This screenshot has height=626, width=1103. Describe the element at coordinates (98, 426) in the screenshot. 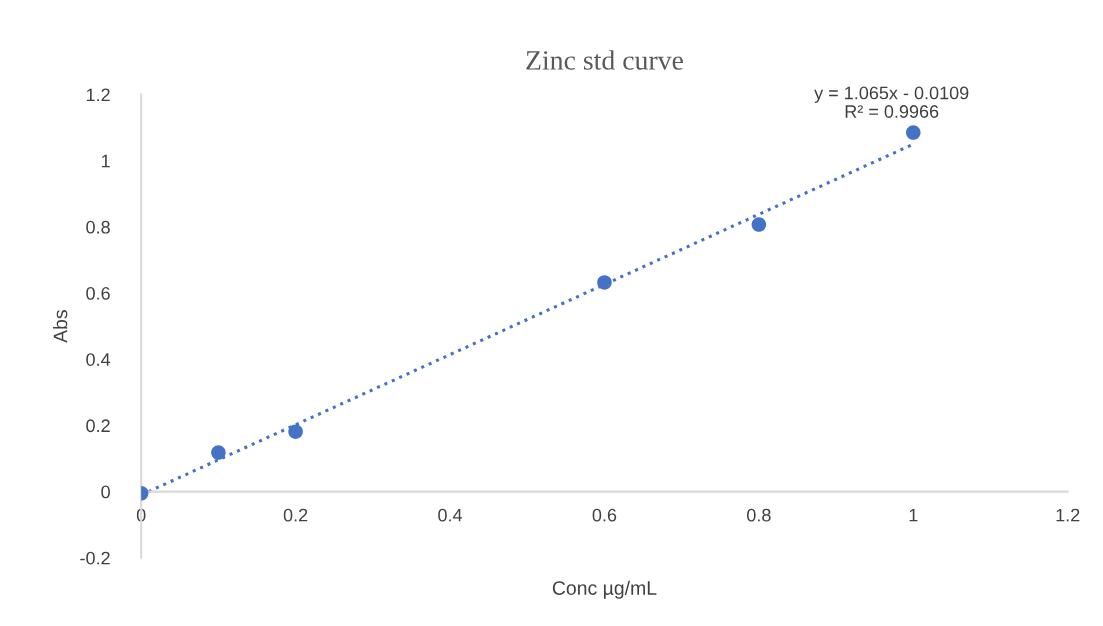

I see `y-tick-label: 0.2` at that location.